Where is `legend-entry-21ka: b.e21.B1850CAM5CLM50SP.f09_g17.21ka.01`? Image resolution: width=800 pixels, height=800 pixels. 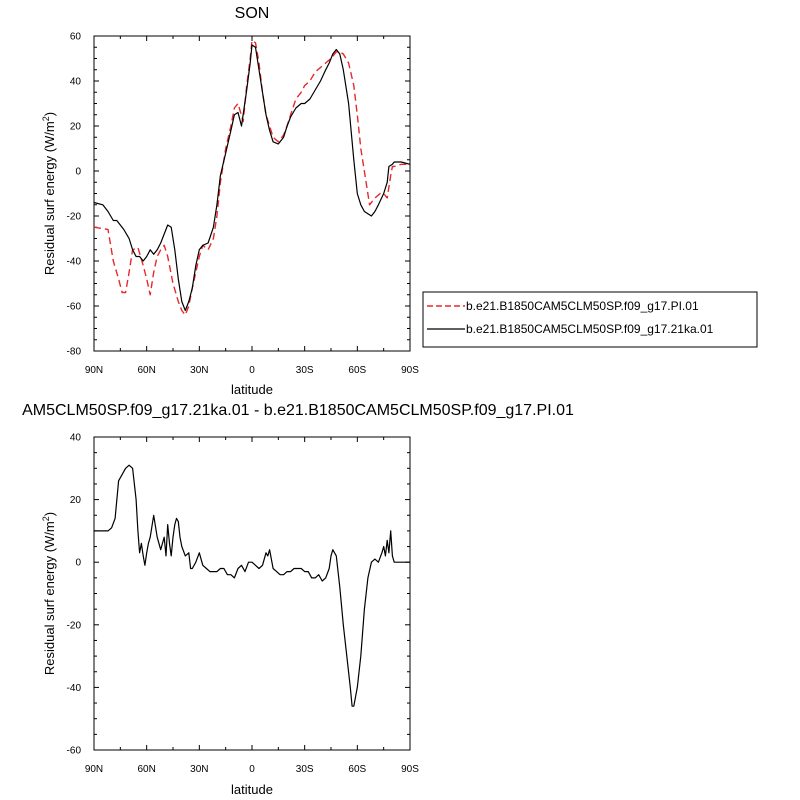
legend-entry-21ka: b.e21.B1850CAM5CLM50SP.f09_g17.21ka.01 is located at coordinates (590, 329).